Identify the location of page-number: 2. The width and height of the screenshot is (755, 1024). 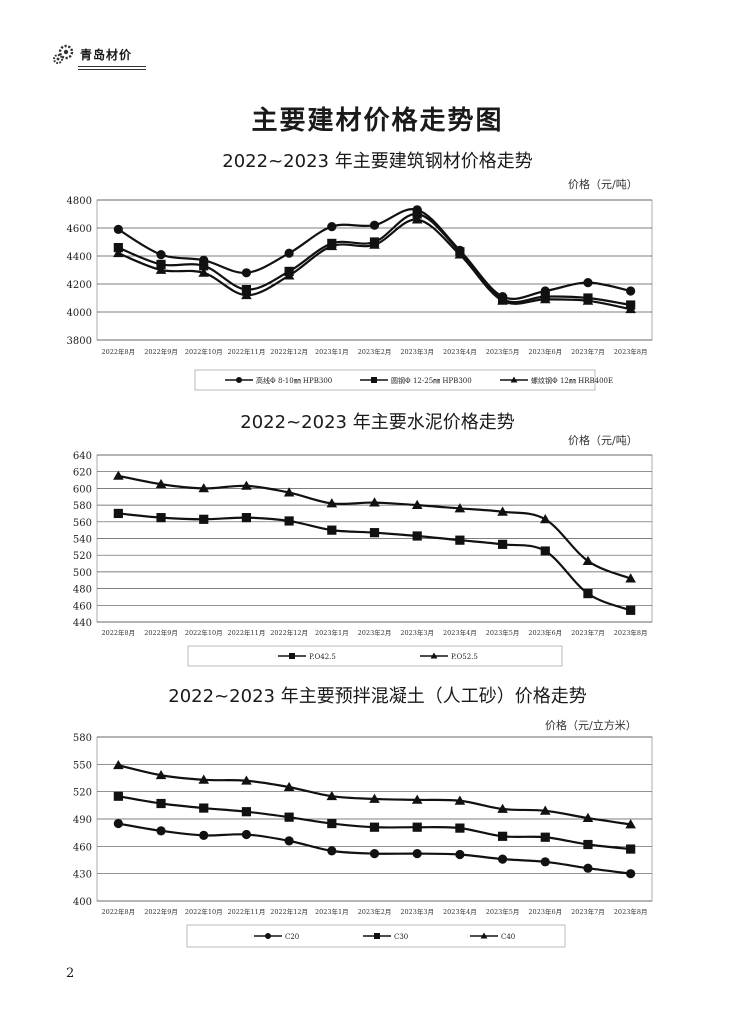
(70, 973).